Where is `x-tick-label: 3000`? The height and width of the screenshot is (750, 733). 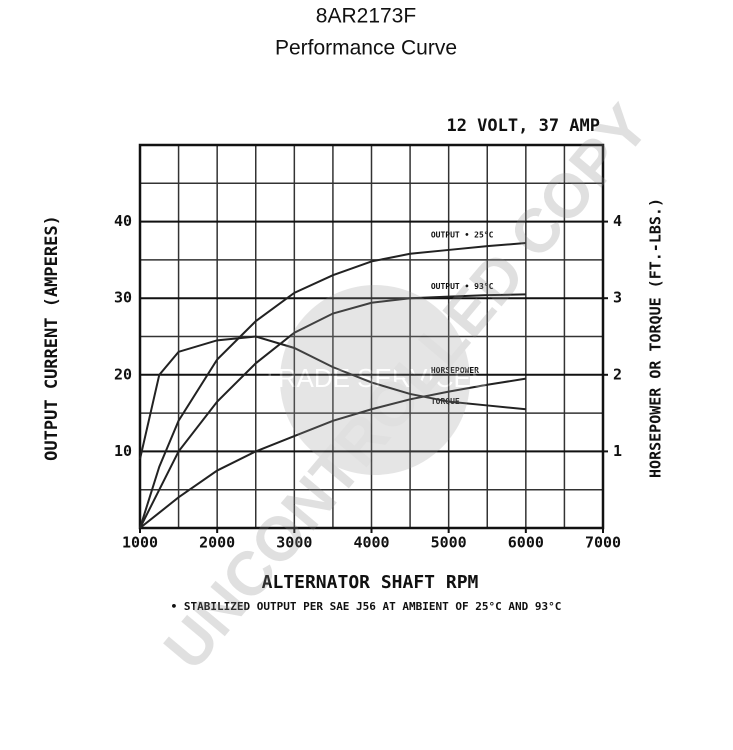
x-tick-label: 3000 is located at coordinates (294, 543).